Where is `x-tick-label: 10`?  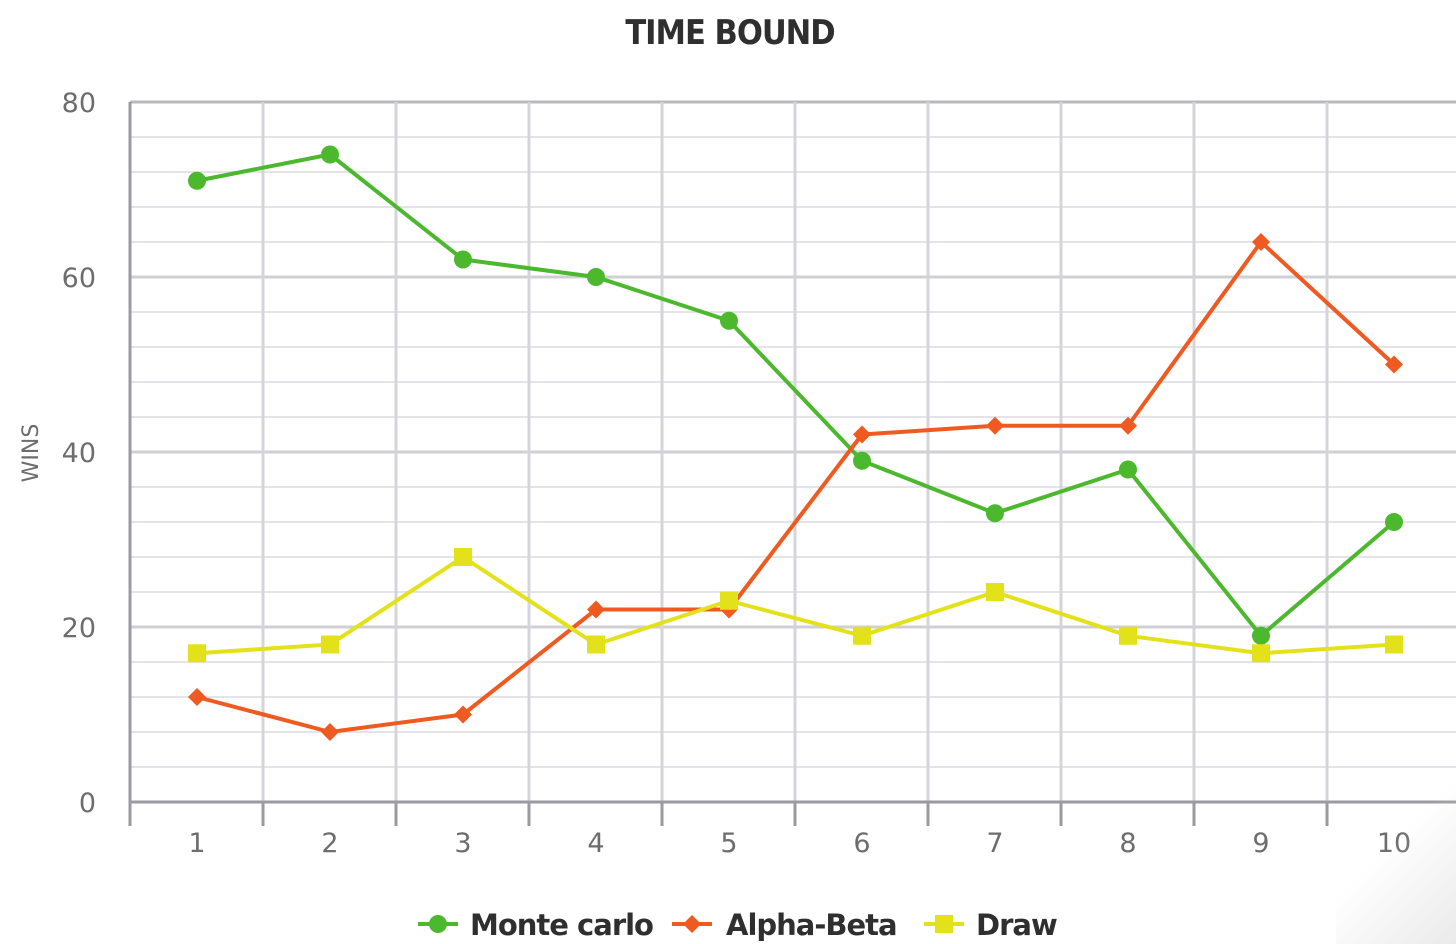
x-tick-label: 10 is located at coordinates (1394, 843).